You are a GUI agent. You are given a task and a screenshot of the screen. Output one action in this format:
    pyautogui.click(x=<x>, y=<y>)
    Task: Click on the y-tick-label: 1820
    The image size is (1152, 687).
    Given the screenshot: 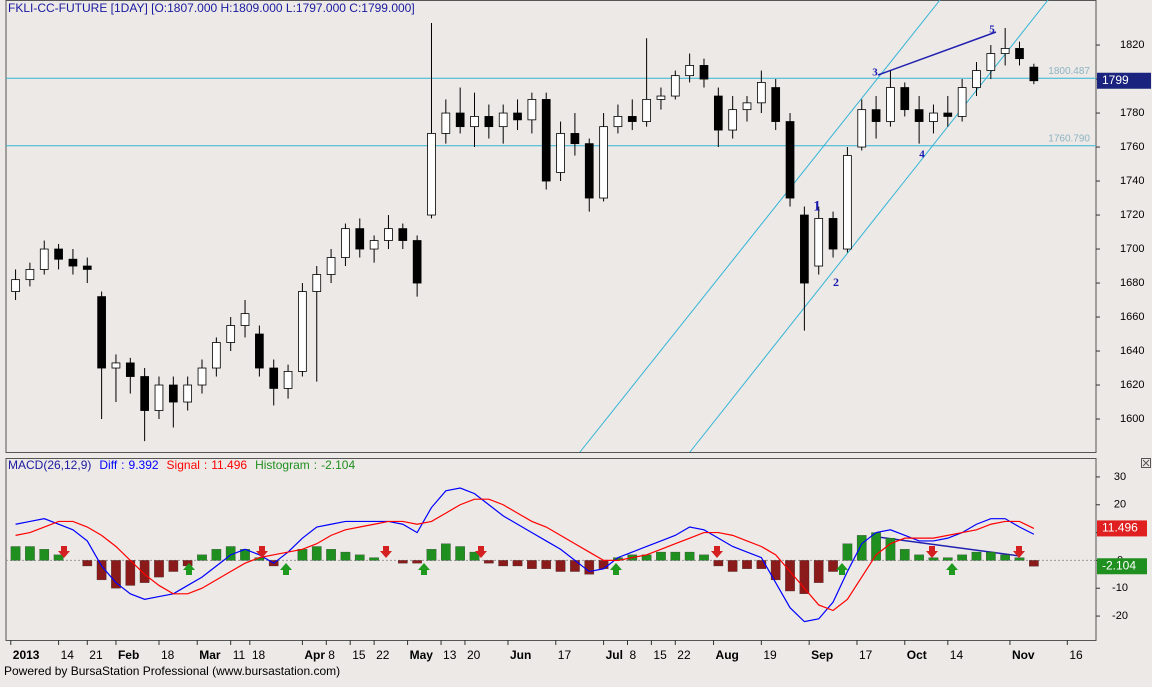 What is the action you would take?
    pyautogui.click(x=1132, y=45)
    